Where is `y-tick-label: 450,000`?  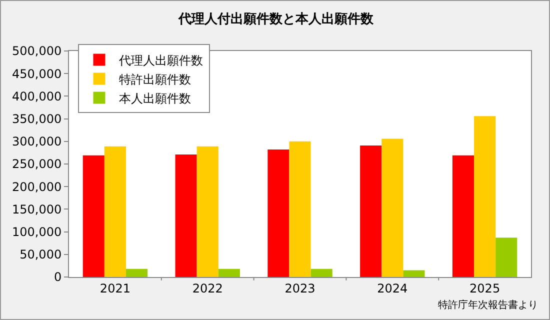
y-tick-label: 450,000 is located at coordinates (37, 73).